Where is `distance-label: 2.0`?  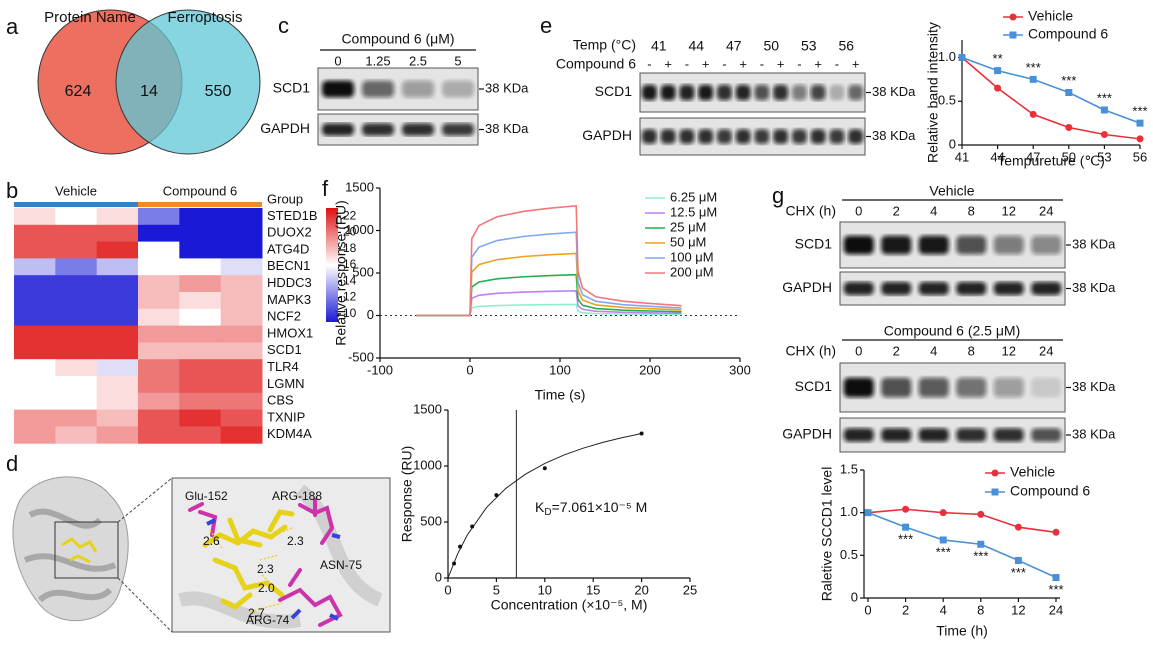 distance-label: 2.0 is located at coordinates (266, 588).